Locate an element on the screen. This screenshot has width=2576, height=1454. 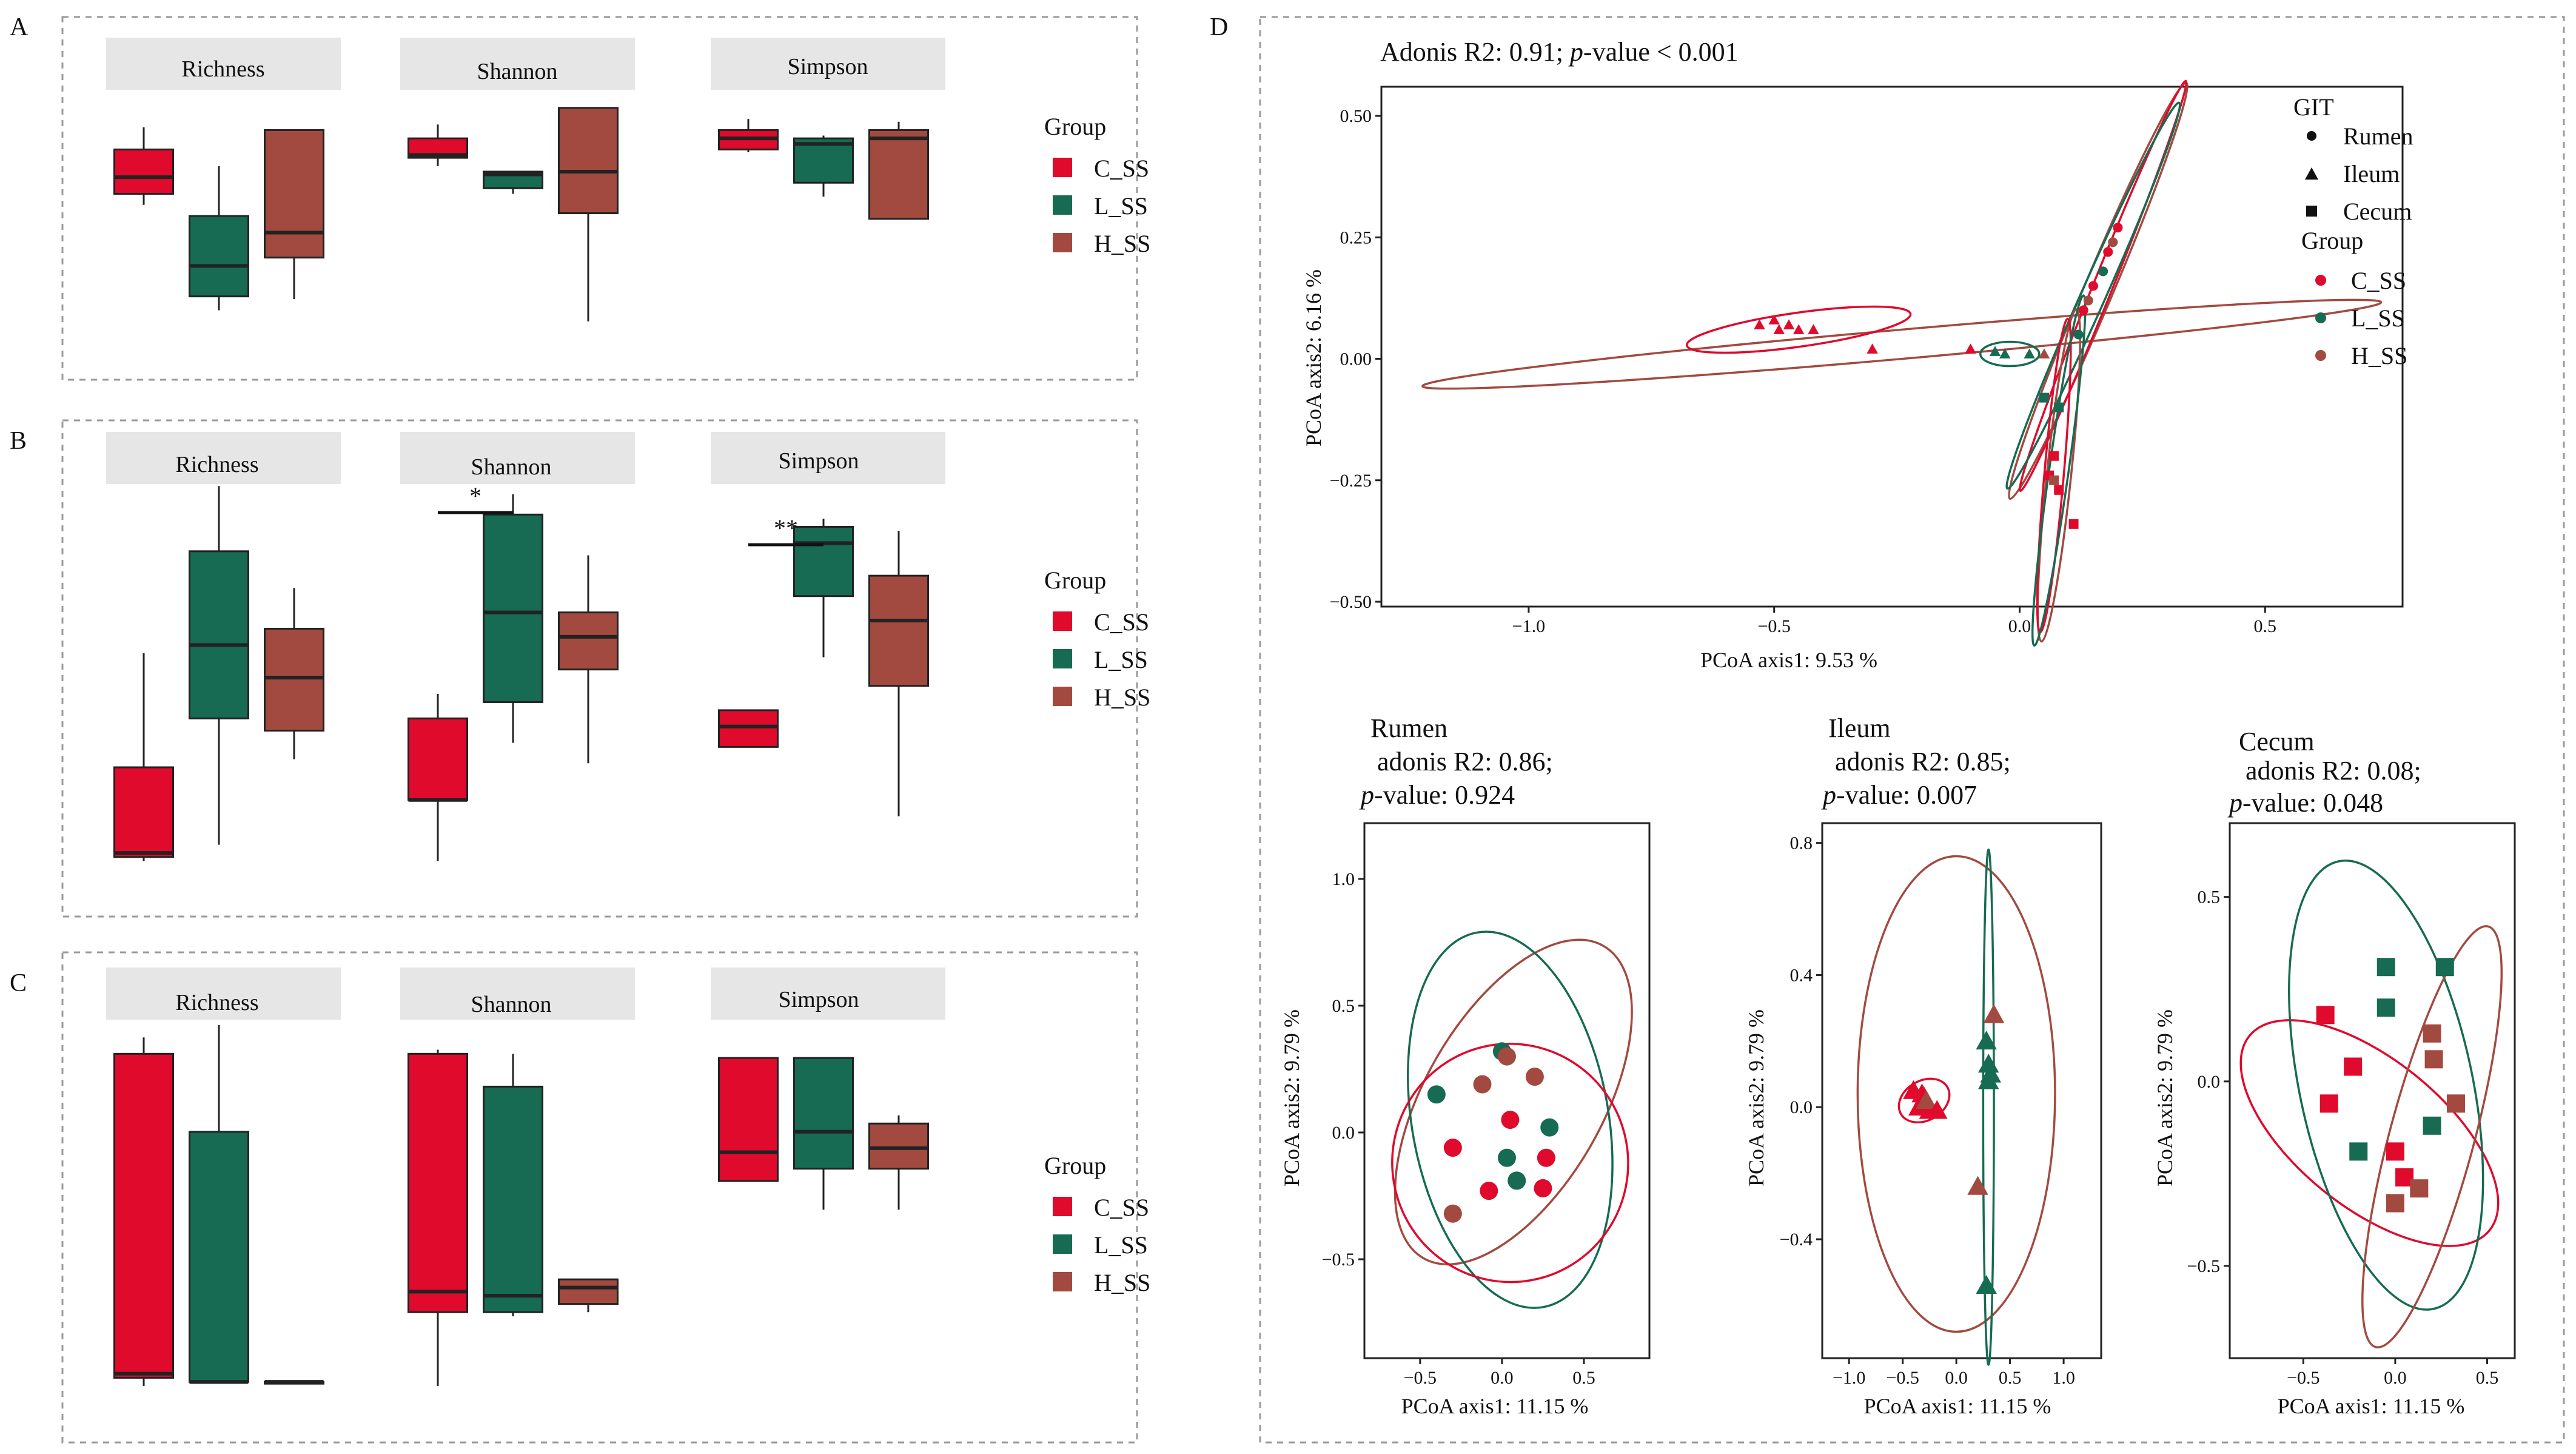
box-shannon-h-ss is located at coordinates (588, 660).